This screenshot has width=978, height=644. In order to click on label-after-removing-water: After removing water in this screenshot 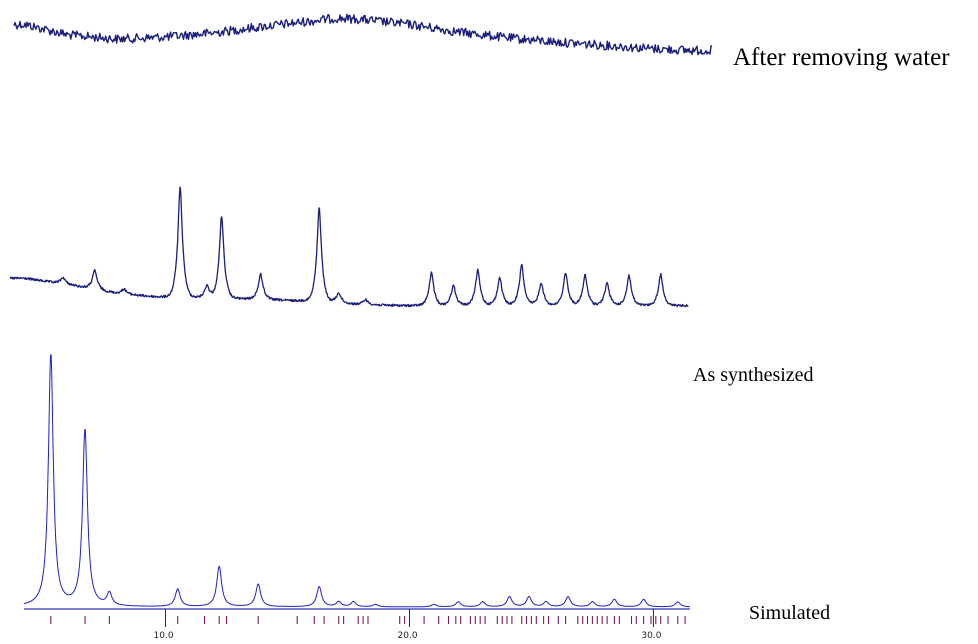, I will do `click(841, 57)`.